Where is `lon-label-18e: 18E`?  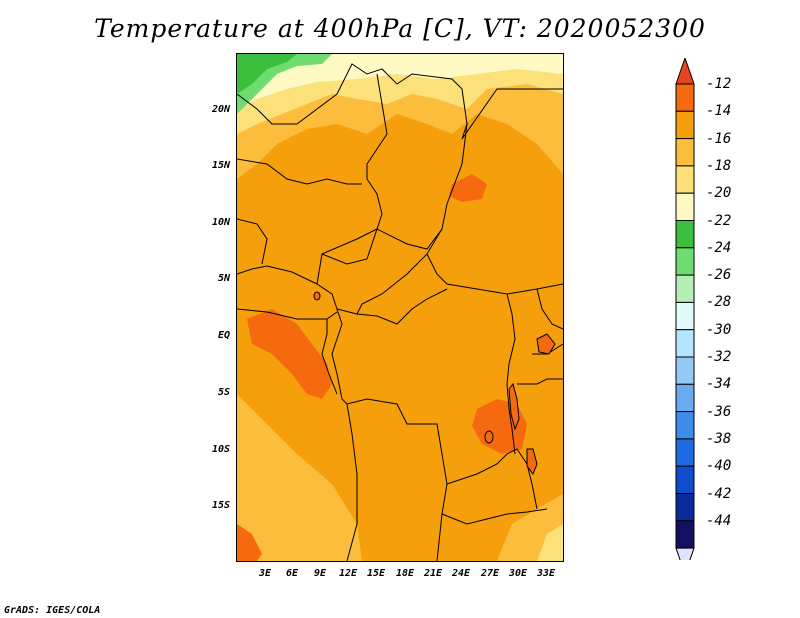
lon-label-18e: 18E is located at coordinates (405, 573).